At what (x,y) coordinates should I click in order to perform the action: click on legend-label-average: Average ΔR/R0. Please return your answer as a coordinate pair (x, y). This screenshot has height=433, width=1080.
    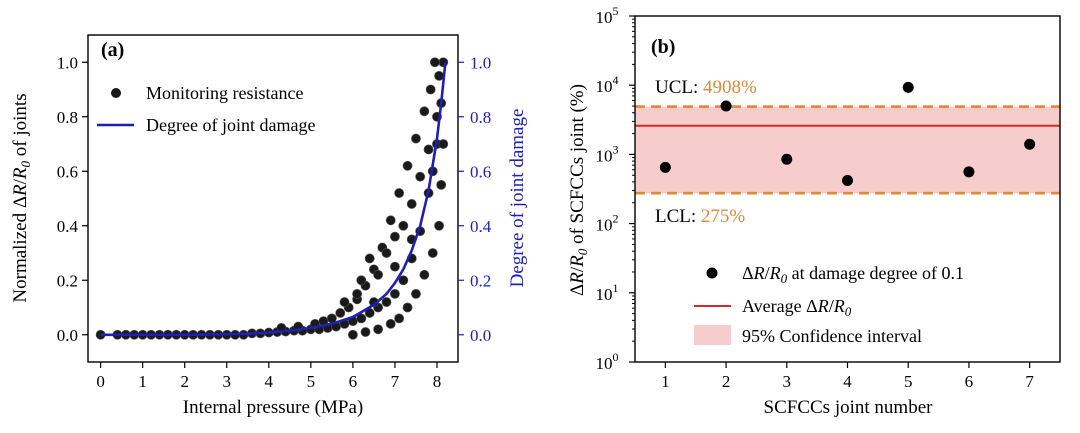
    Looking at the image, I should click on (797, 307).